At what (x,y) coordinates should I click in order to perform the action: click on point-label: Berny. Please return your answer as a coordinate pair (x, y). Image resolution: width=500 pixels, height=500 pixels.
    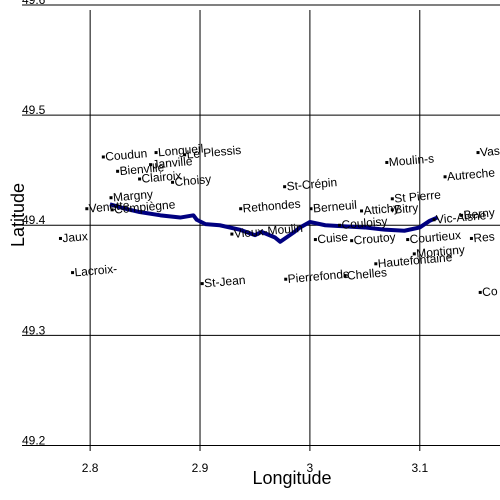
    Looking at the image, I should click on (479, 213).